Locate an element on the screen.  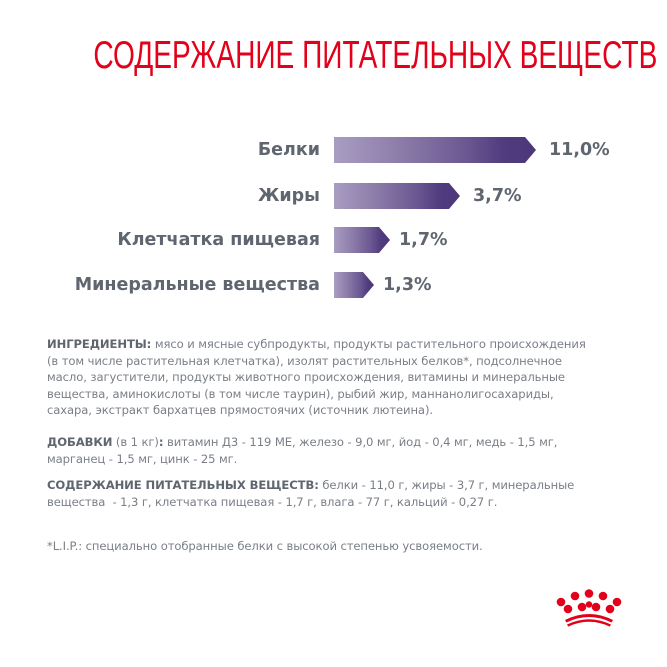
bar-label: Жиры is located at coordinates (288, 196).